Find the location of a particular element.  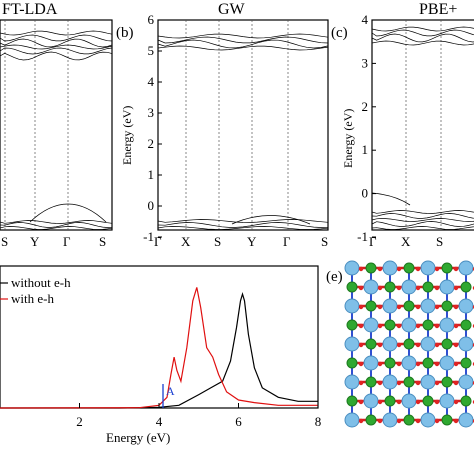

peak-marker-label: A is located at coordinates (170, 391).